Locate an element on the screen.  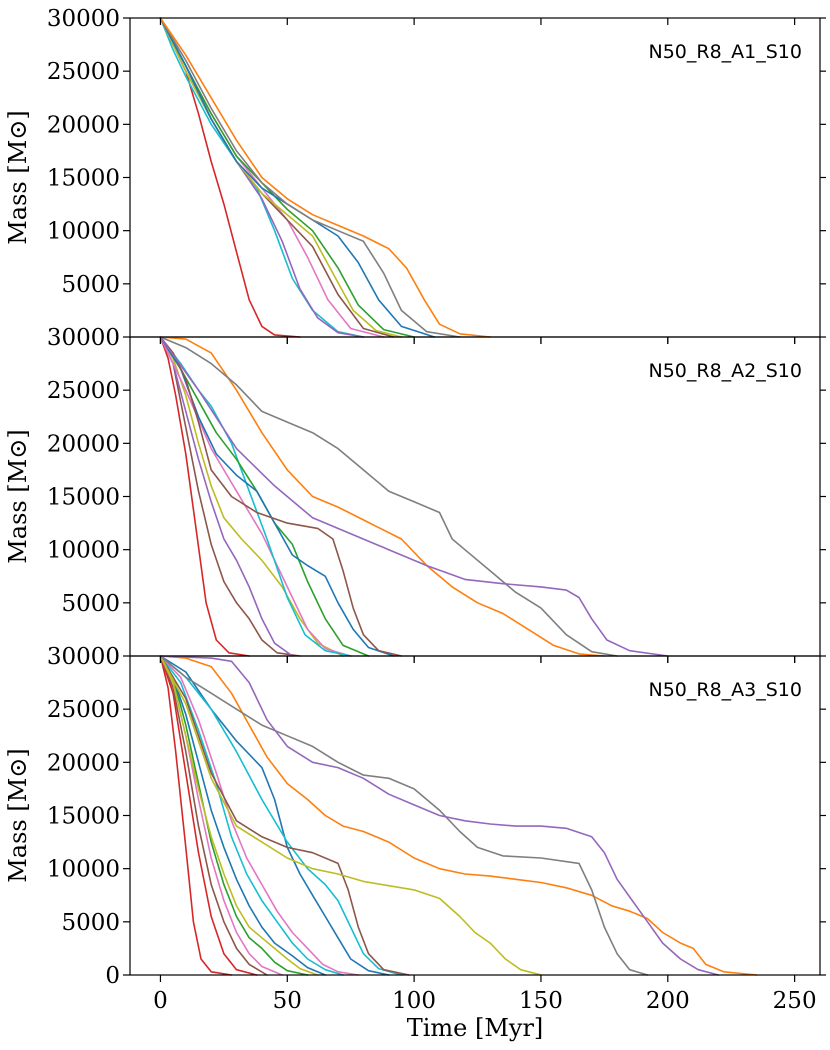
panel-title: N50_R8_A3_S10 is located at coordinates (725, 690).